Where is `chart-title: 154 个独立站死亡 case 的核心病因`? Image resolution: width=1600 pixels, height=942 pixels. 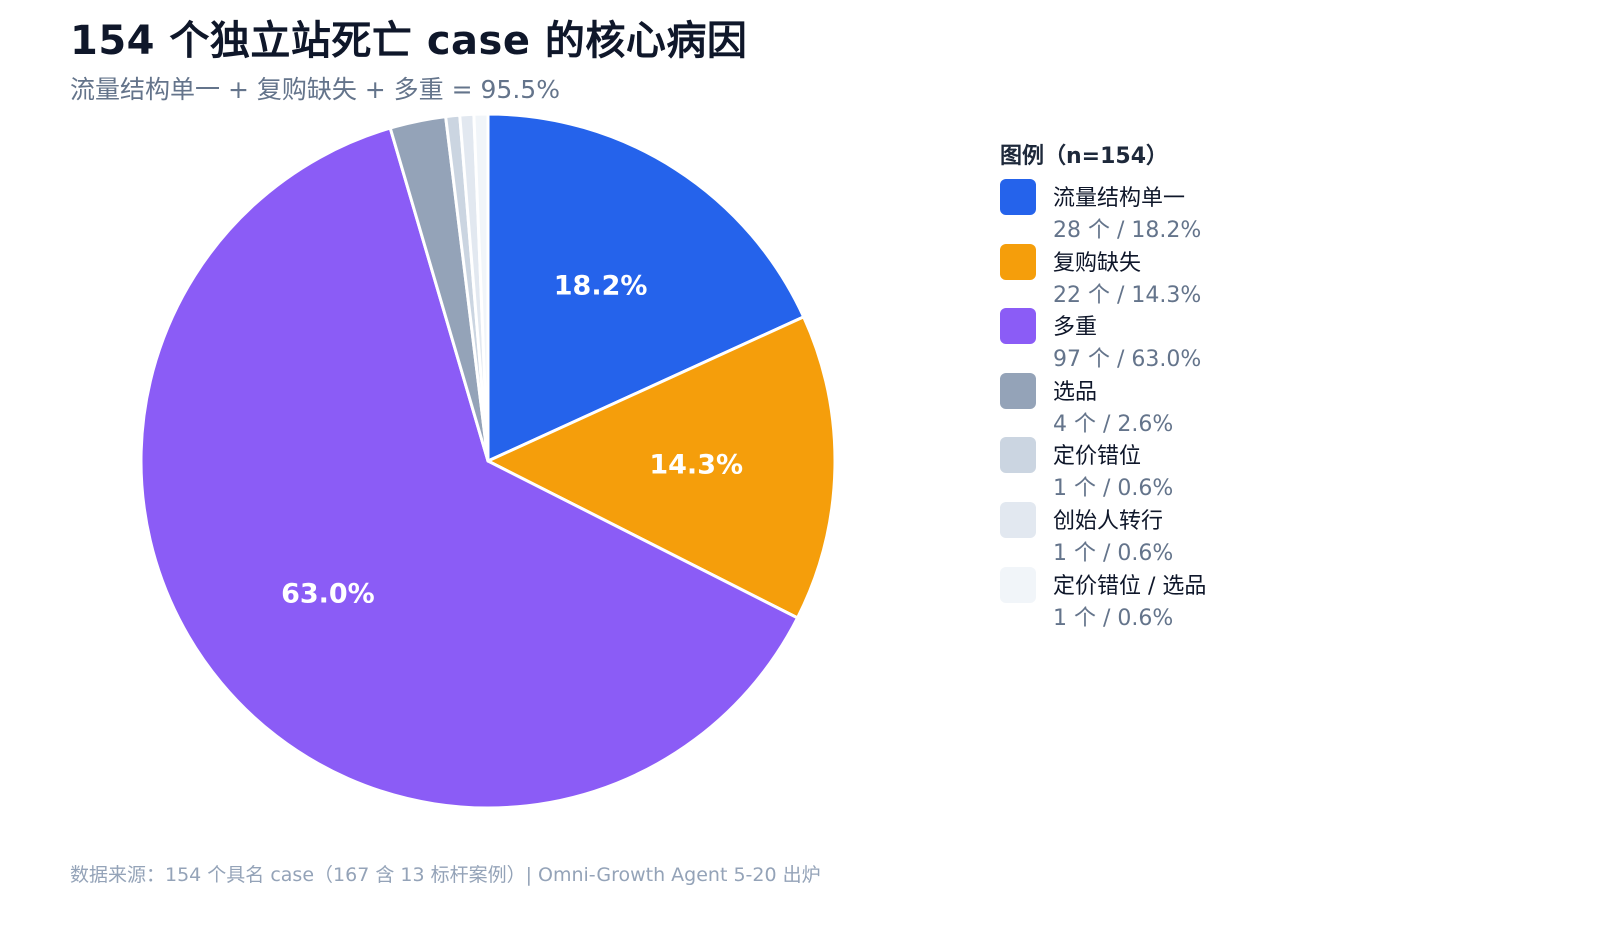 chart-title: 154 个独立站死亡 case 的核心病因 is located at coordinates (409, 41).